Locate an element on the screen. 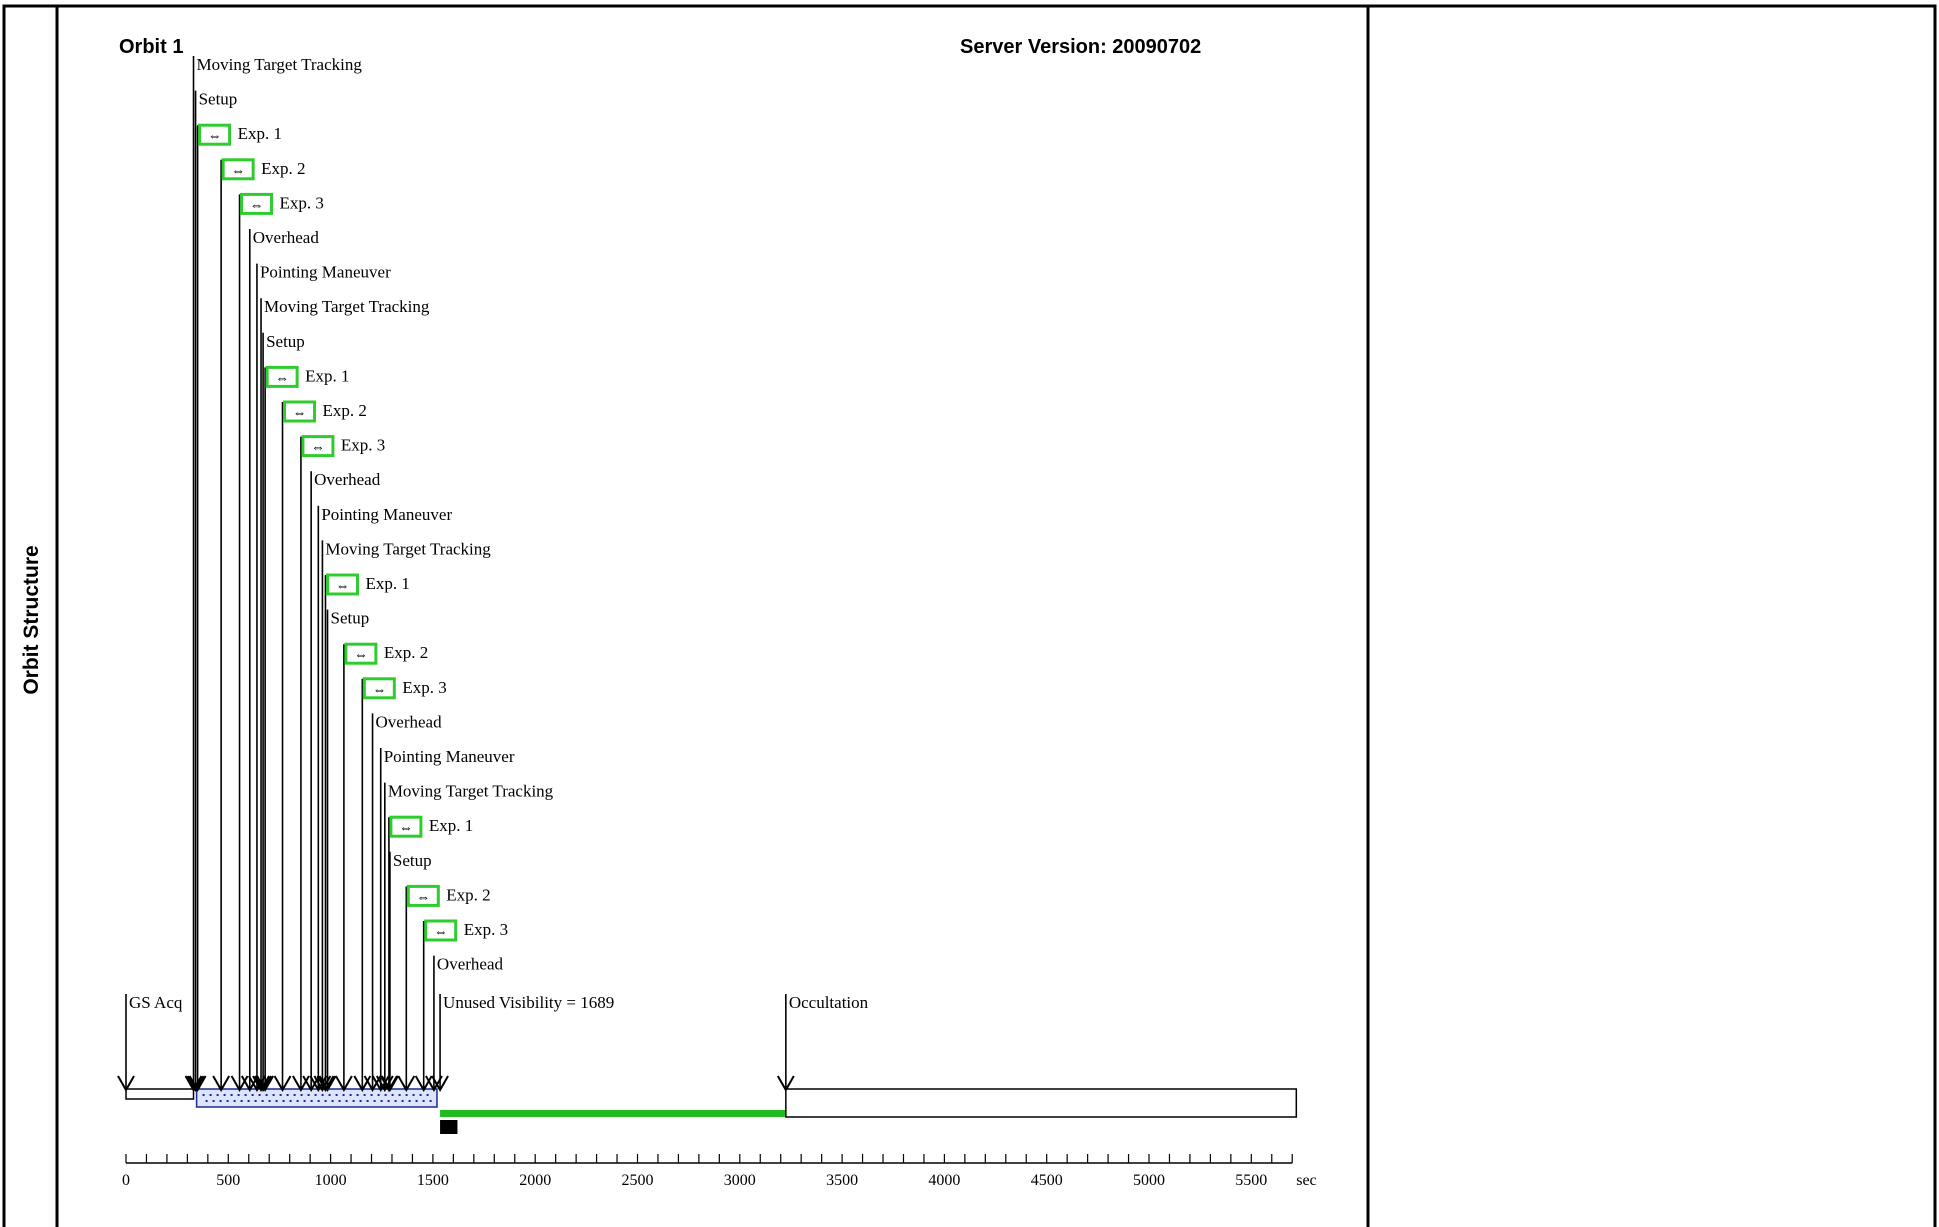 The height and width of the screenshot is (1227, 1939). axis-tick-label: 5000 is located at coordinates (1149, 1180).